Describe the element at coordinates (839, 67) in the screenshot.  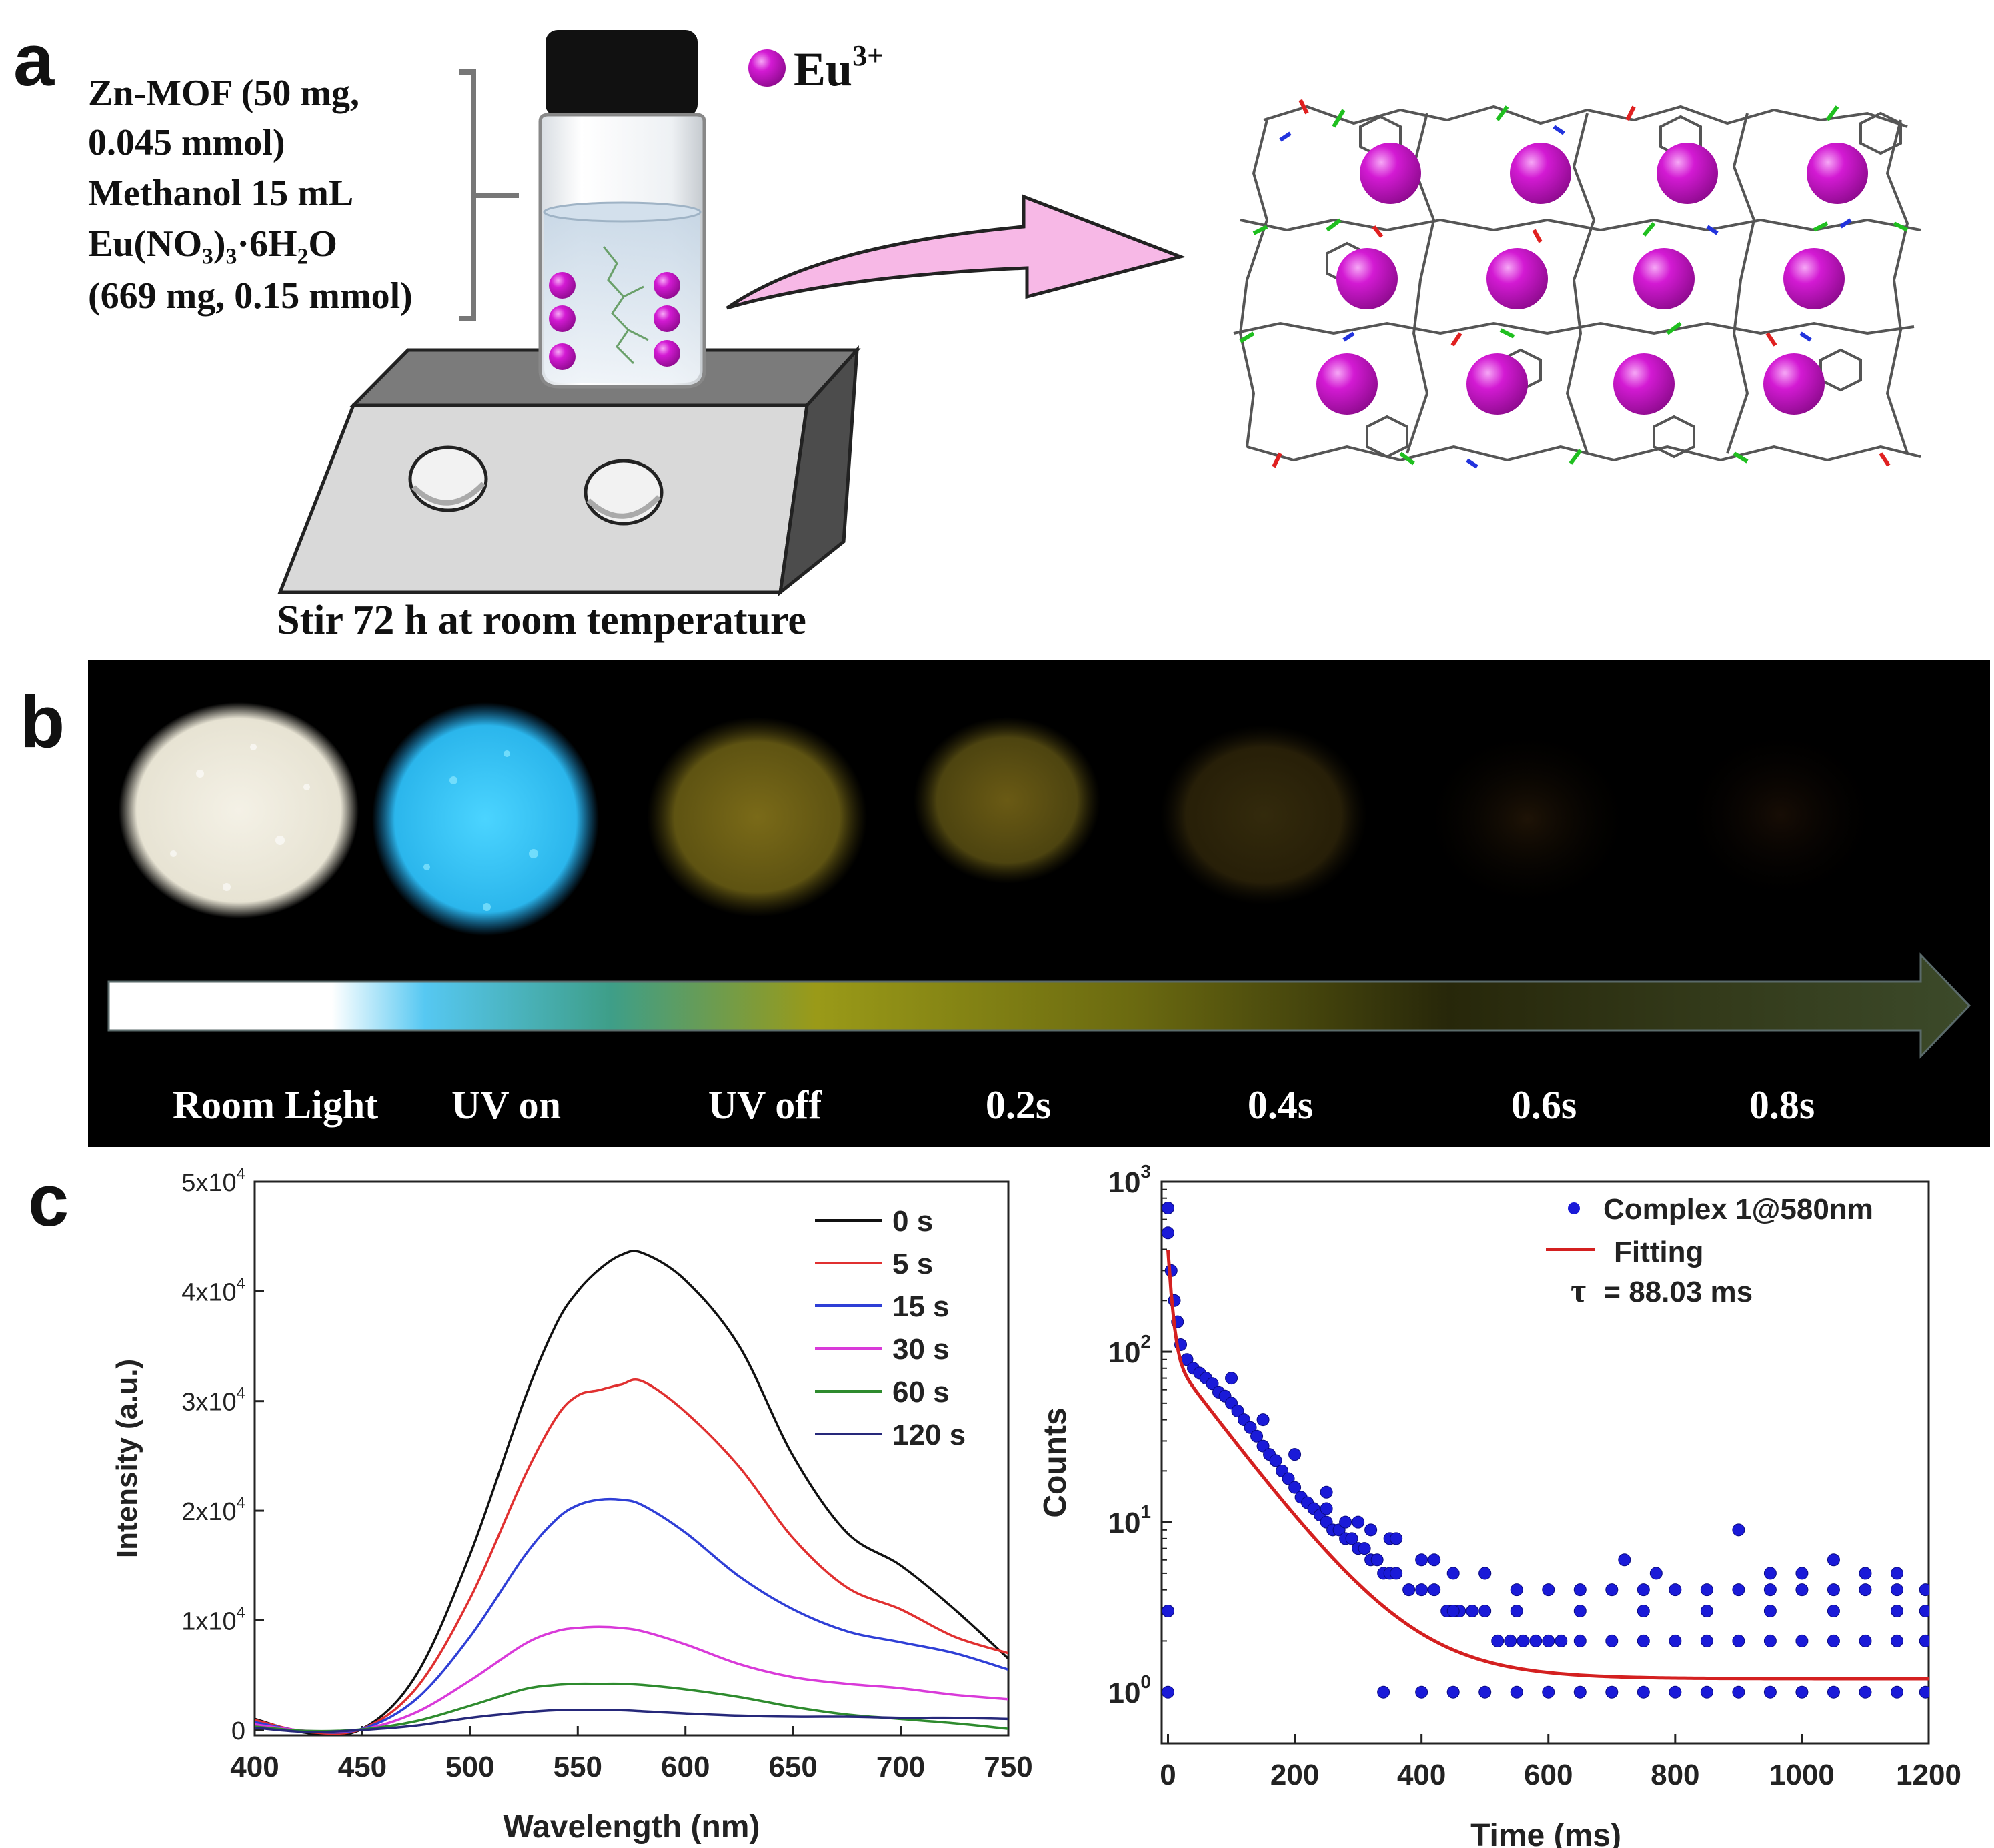
I see `eu-legend-label: Eu3+` at that location.